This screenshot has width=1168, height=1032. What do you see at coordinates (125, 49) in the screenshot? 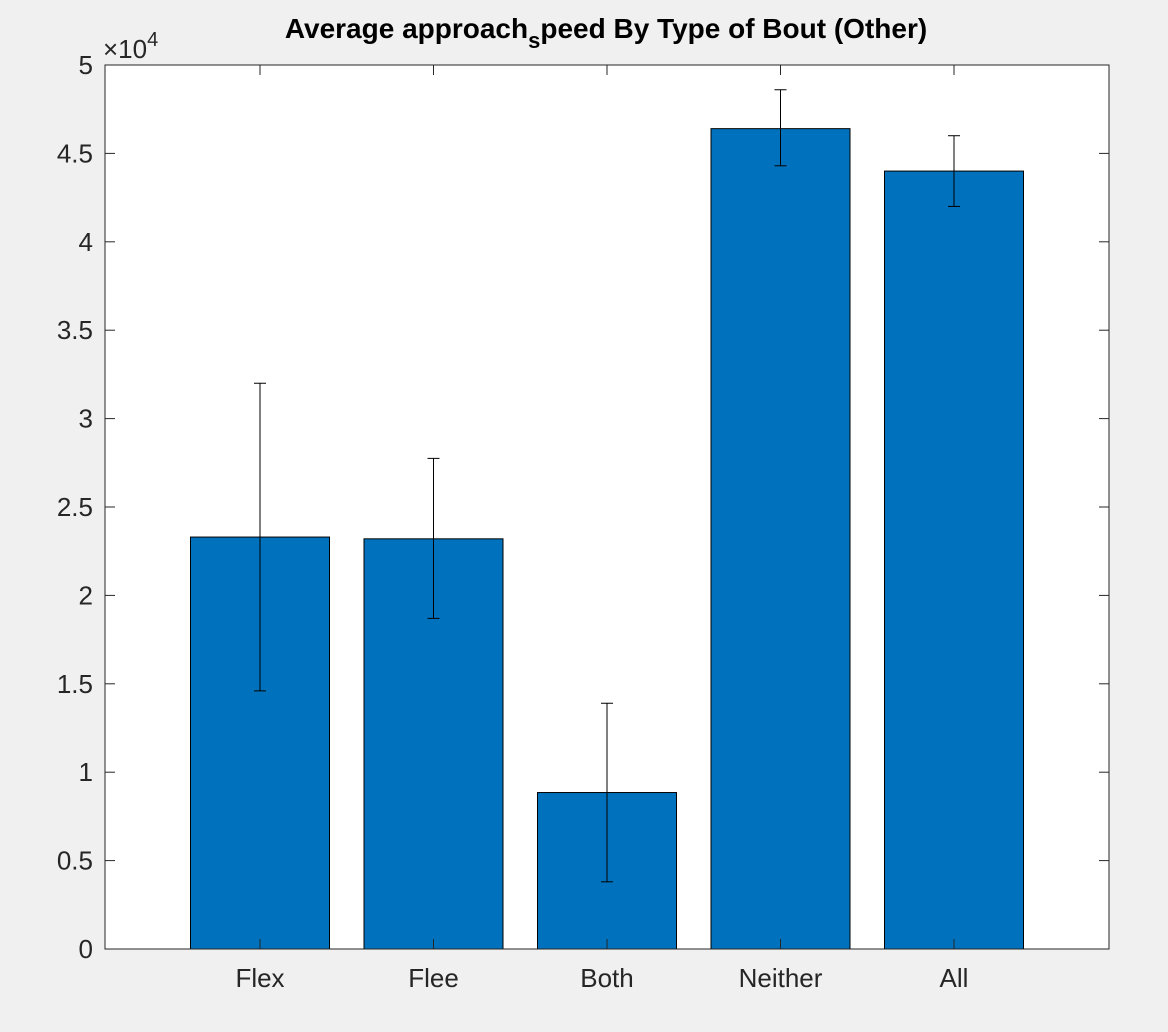
I see `y-axis-multiplier-base: ×10` at bounding box center [125, 49].